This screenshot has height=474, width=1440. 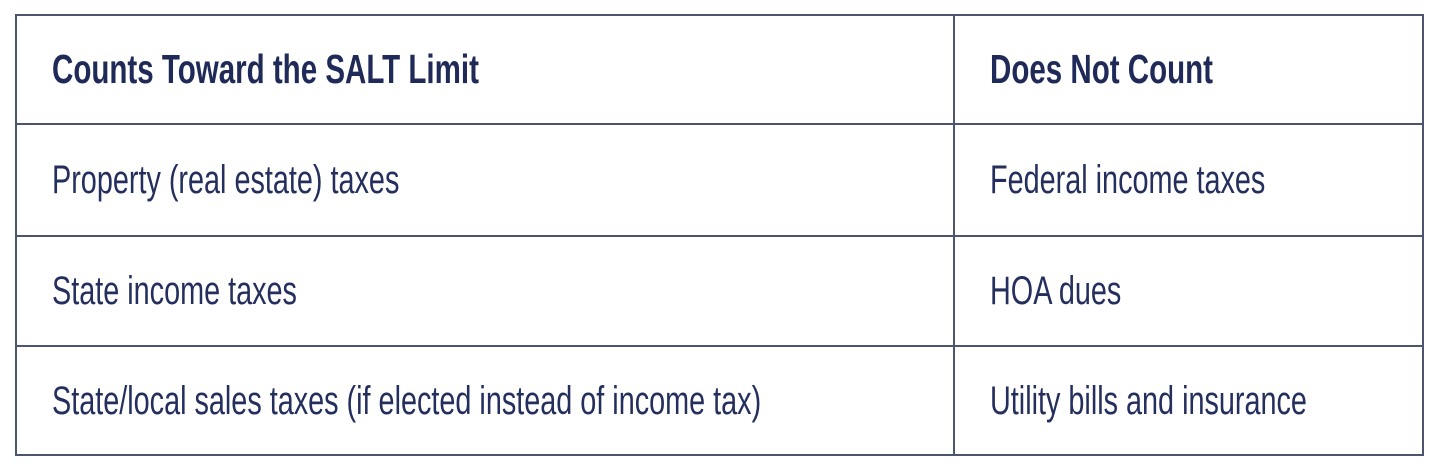 What do you see at coordinates (1102, 68) in the screenshot?
I see `header-label-does-not-count: Does Not Count` at bounding box center [1102, 68].